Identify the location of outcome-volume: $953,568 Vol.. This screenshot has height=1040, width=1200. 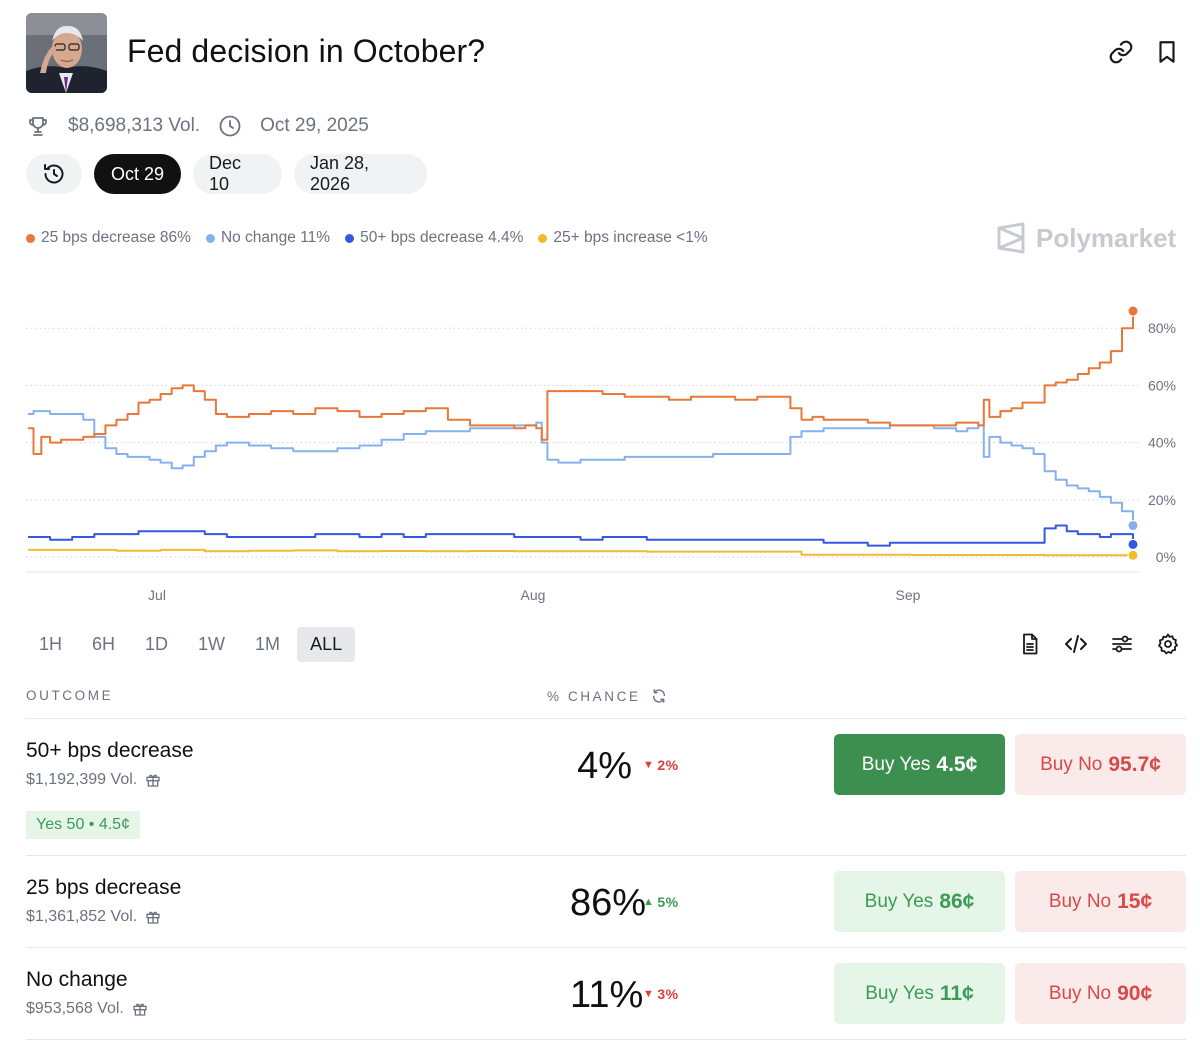
(87, 1009).